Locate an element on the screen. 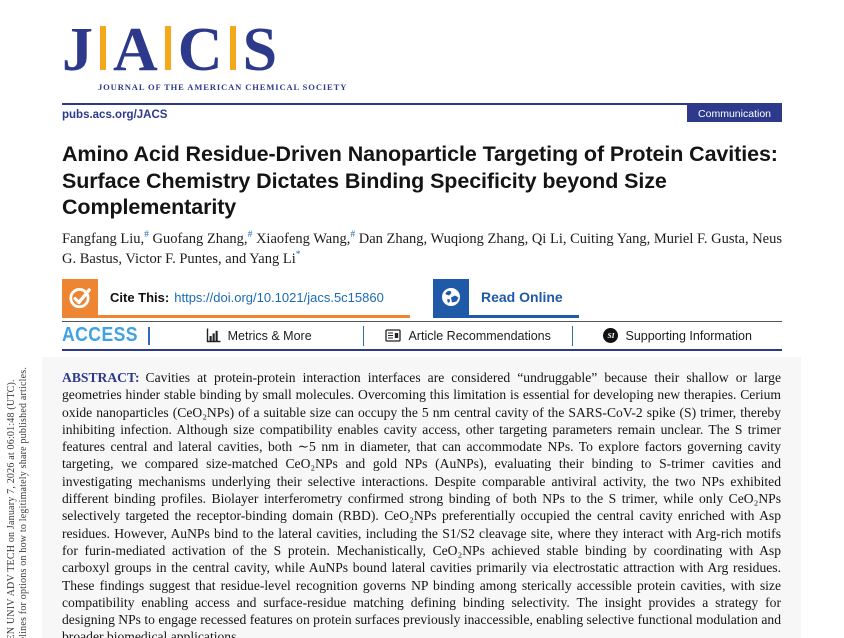  author-segment: Fangfang Liu,# is located at coordinates (105, 238).